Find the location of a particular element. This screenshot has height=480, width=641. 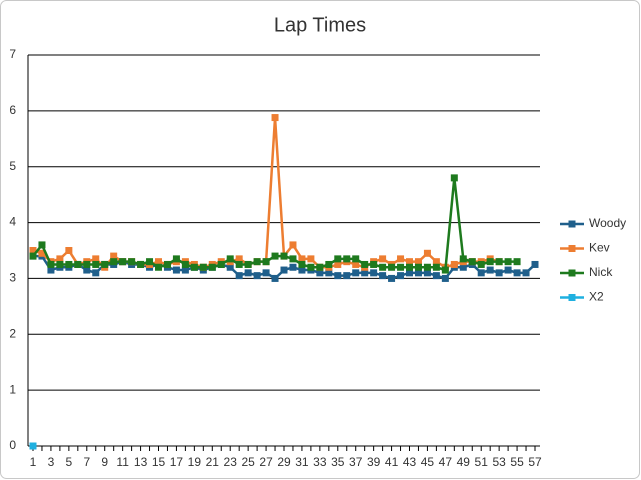

x-tick-label: 55 is located at coordinates (517, 462).